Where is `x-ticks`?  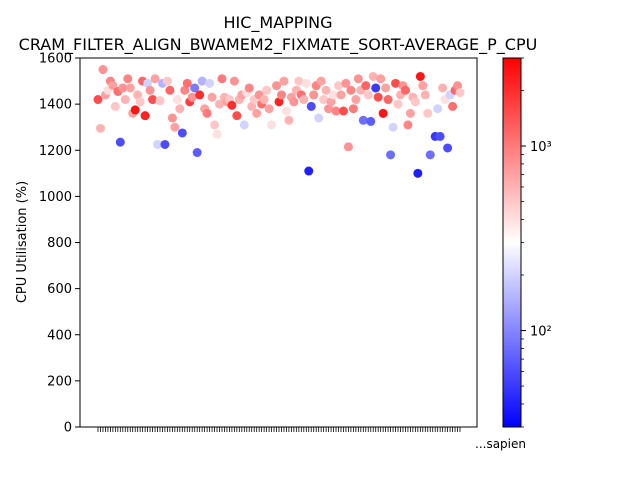
x-ticks is located at coordinates (279, 429).